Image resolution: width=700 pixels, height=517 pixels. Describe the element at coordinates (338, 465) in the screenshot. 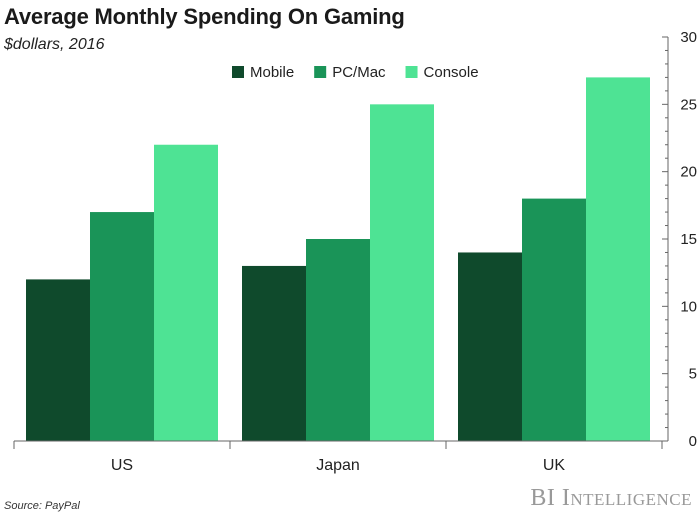

I see `x-tick-label: Japan` at that location.